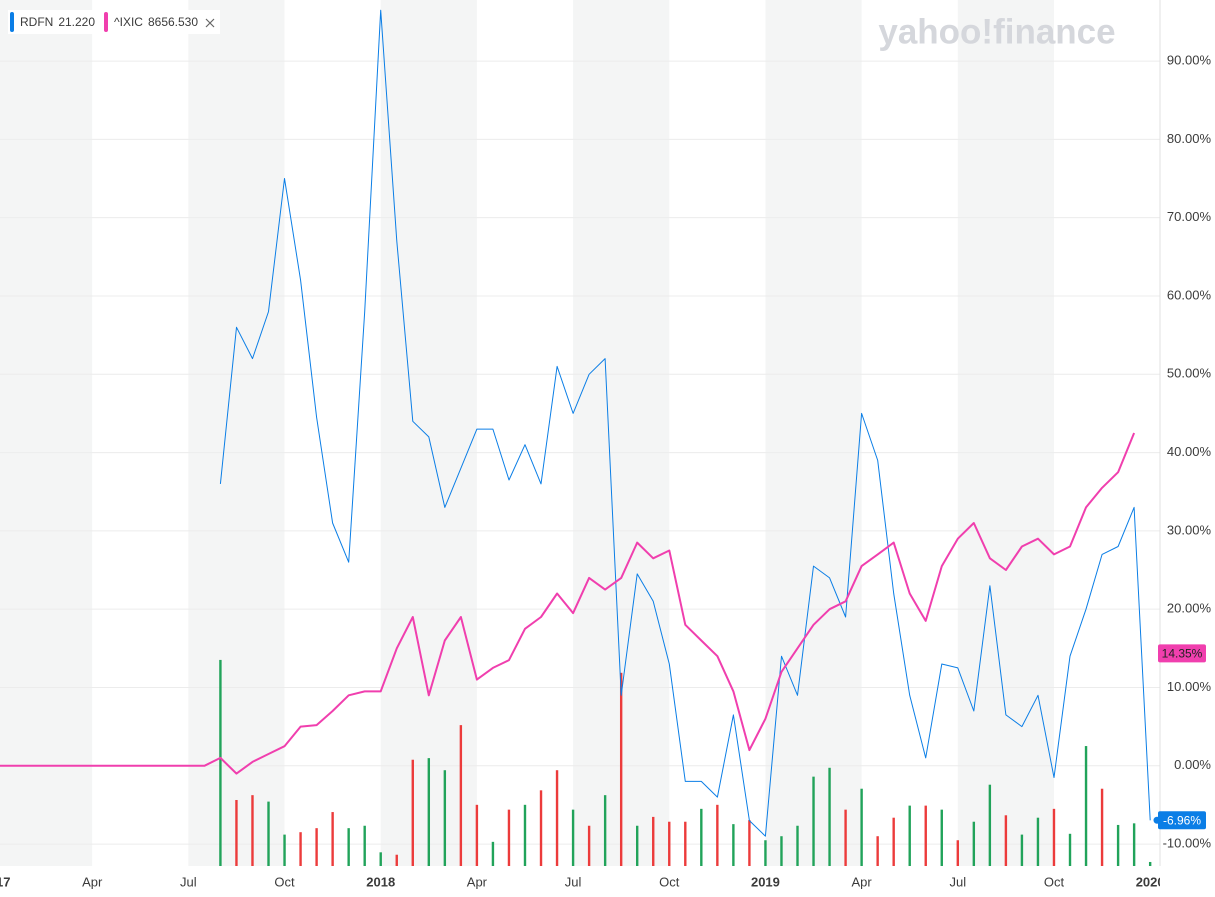  What do you see at coordinates (128, 22) in the screenshot?
I see `legend-name: ^IXIC` at bounding box center [128, 22].